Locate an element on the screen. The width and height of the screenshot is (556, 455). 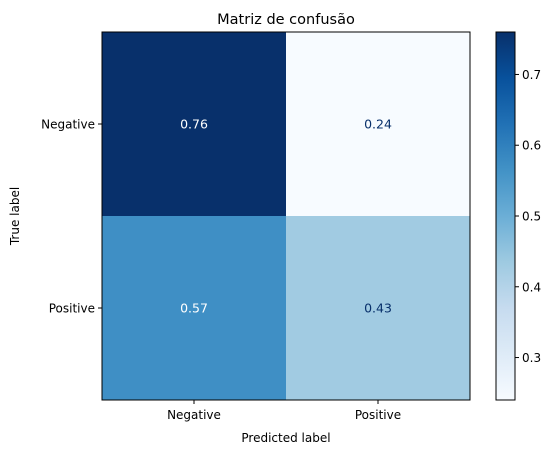
colorbar-tick-label: 0.6 is located at coordinates (531, 146).